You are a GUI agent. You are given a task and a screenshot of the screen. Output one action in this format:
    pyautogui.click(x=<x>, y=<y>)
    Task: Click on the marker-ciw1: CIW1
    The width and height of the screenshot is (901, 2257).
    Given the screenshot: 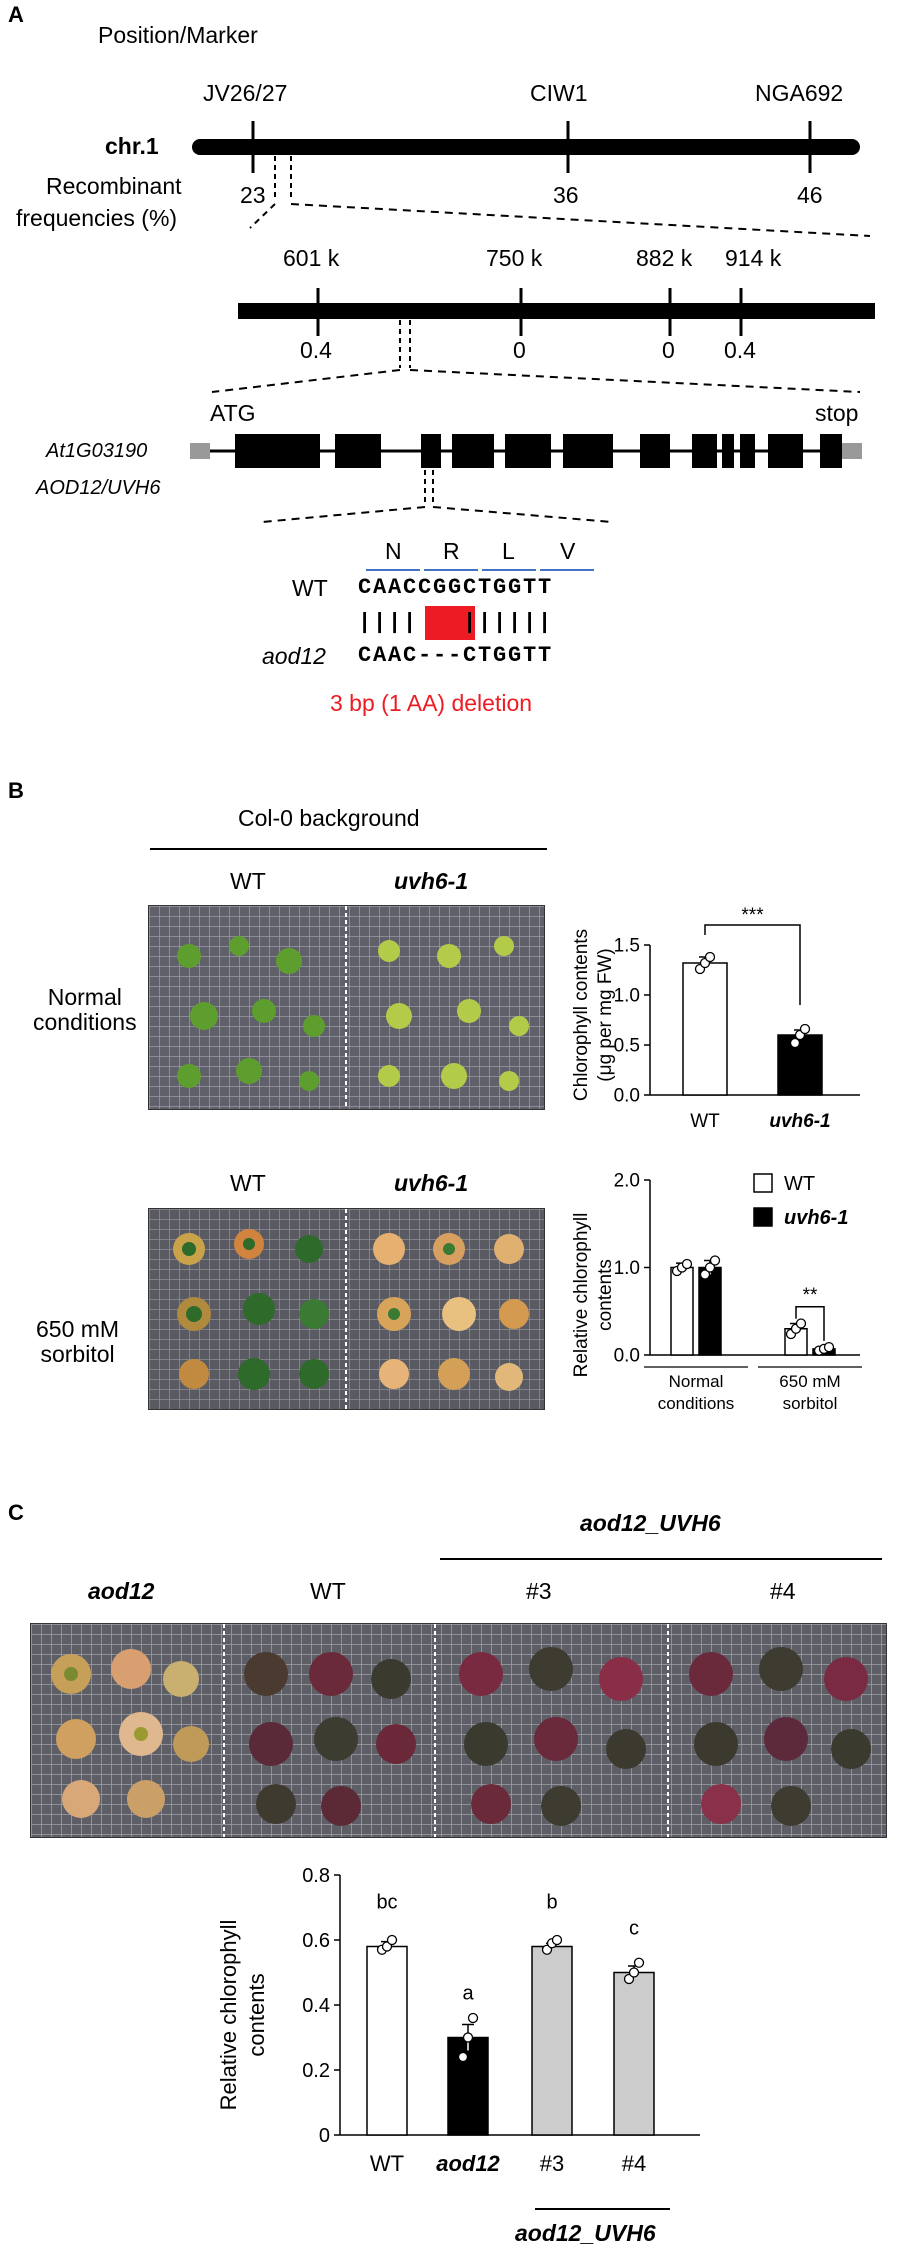 What is the action you would take?
    pyautogui.click(x=559, y=93)
    